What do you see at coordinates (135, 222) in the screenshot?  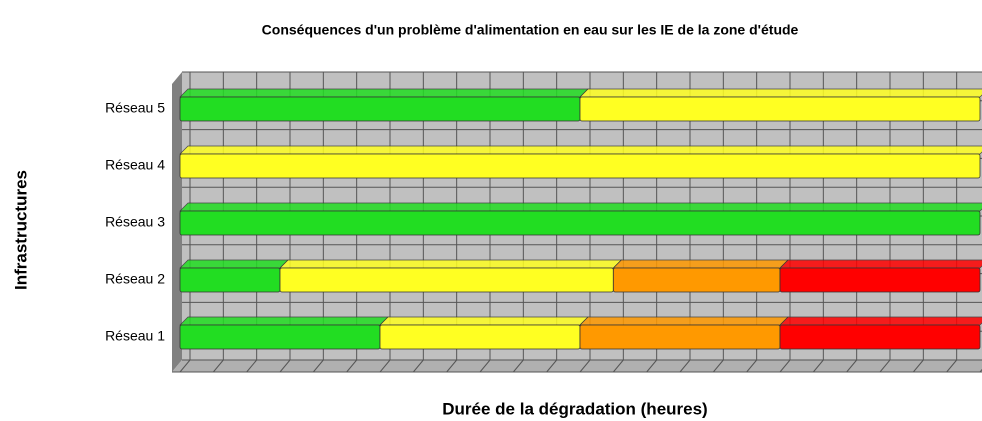 I see `y-tick-label: Réseau 3` at bounding box center [135, 222].